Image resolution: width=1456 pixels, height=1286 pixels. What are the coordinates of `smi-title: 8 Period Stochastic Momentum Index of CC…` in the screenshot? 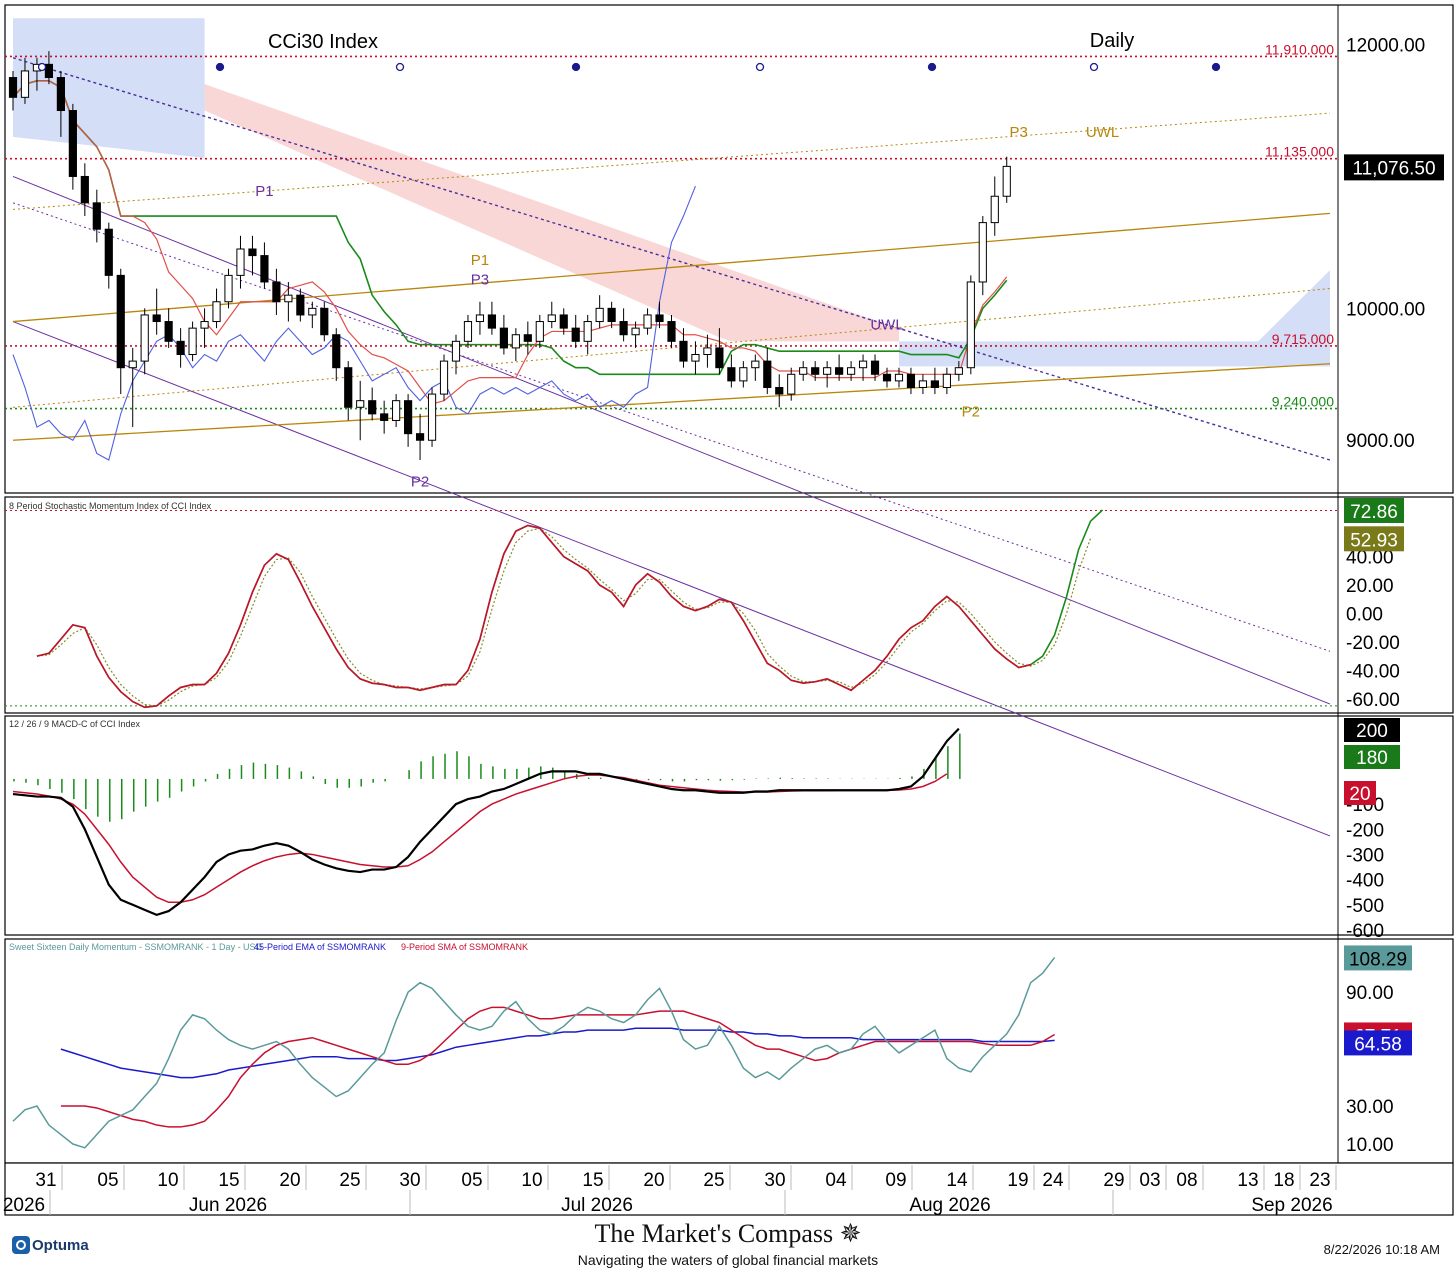 It's located at (110, 506).